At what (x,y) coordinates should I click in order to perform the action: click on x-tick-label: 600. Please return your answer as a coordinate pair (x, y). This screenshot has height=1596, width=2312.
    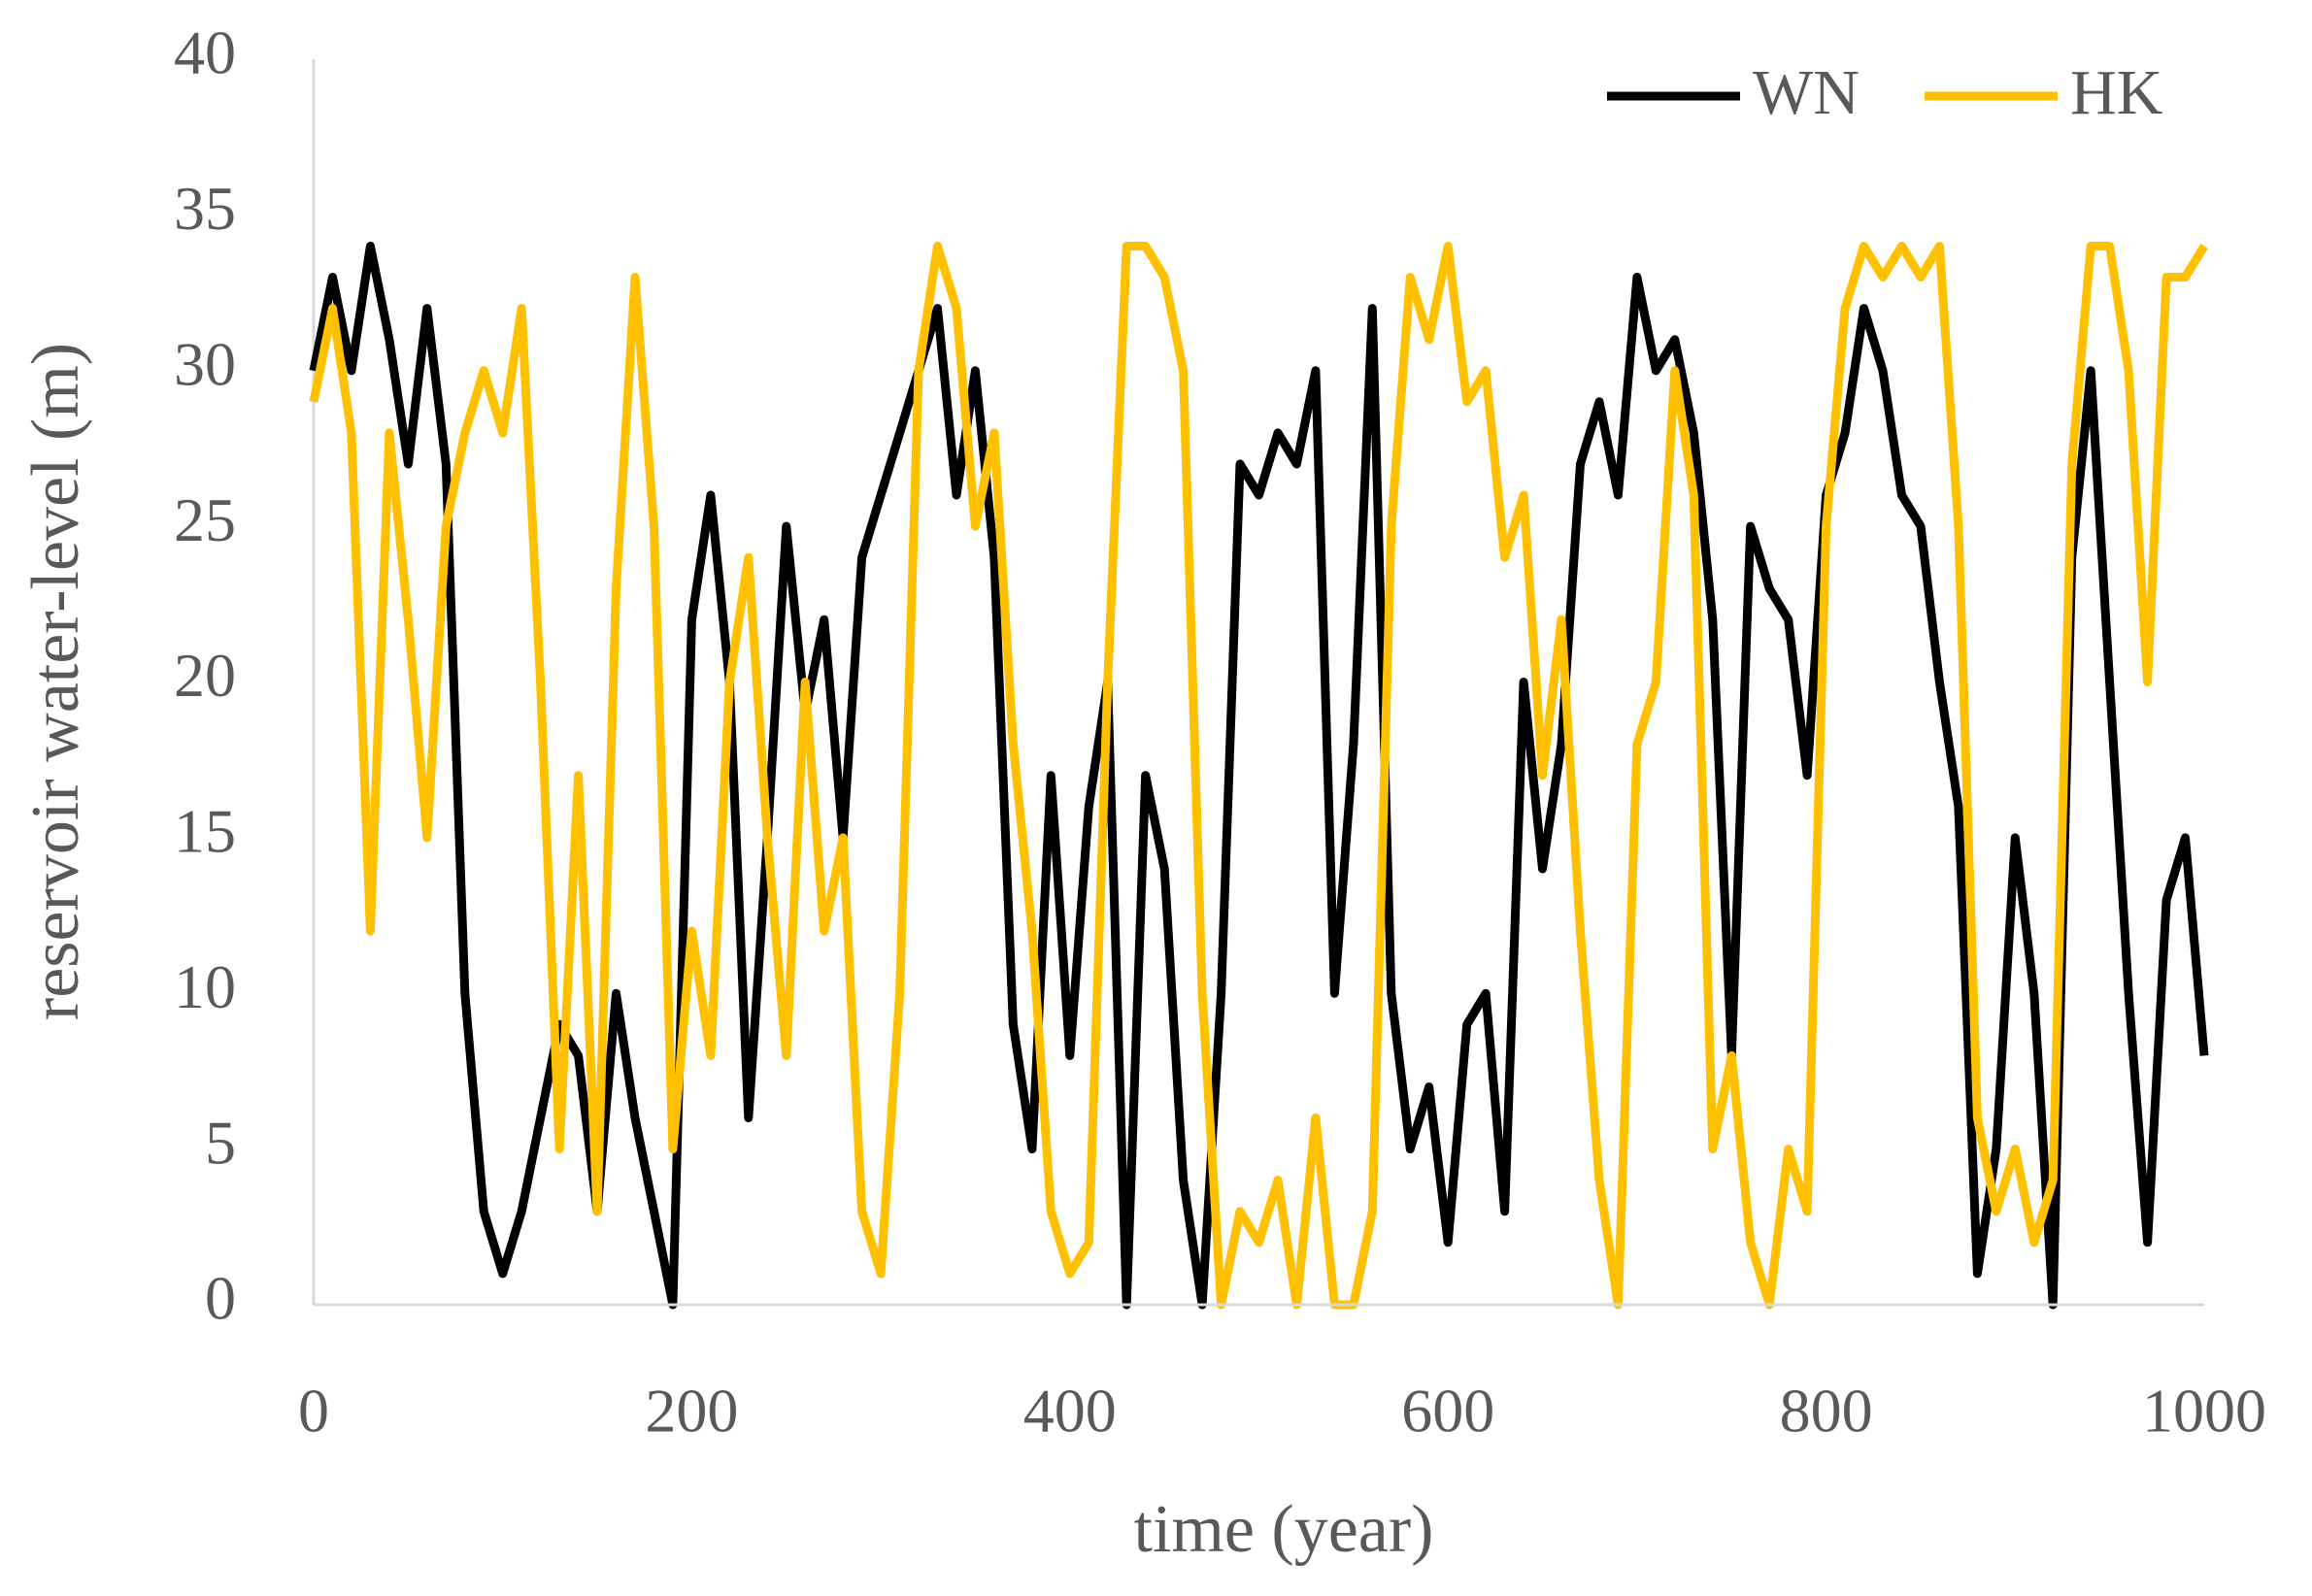
    Looking at the image, I should click on (1447, 1411).